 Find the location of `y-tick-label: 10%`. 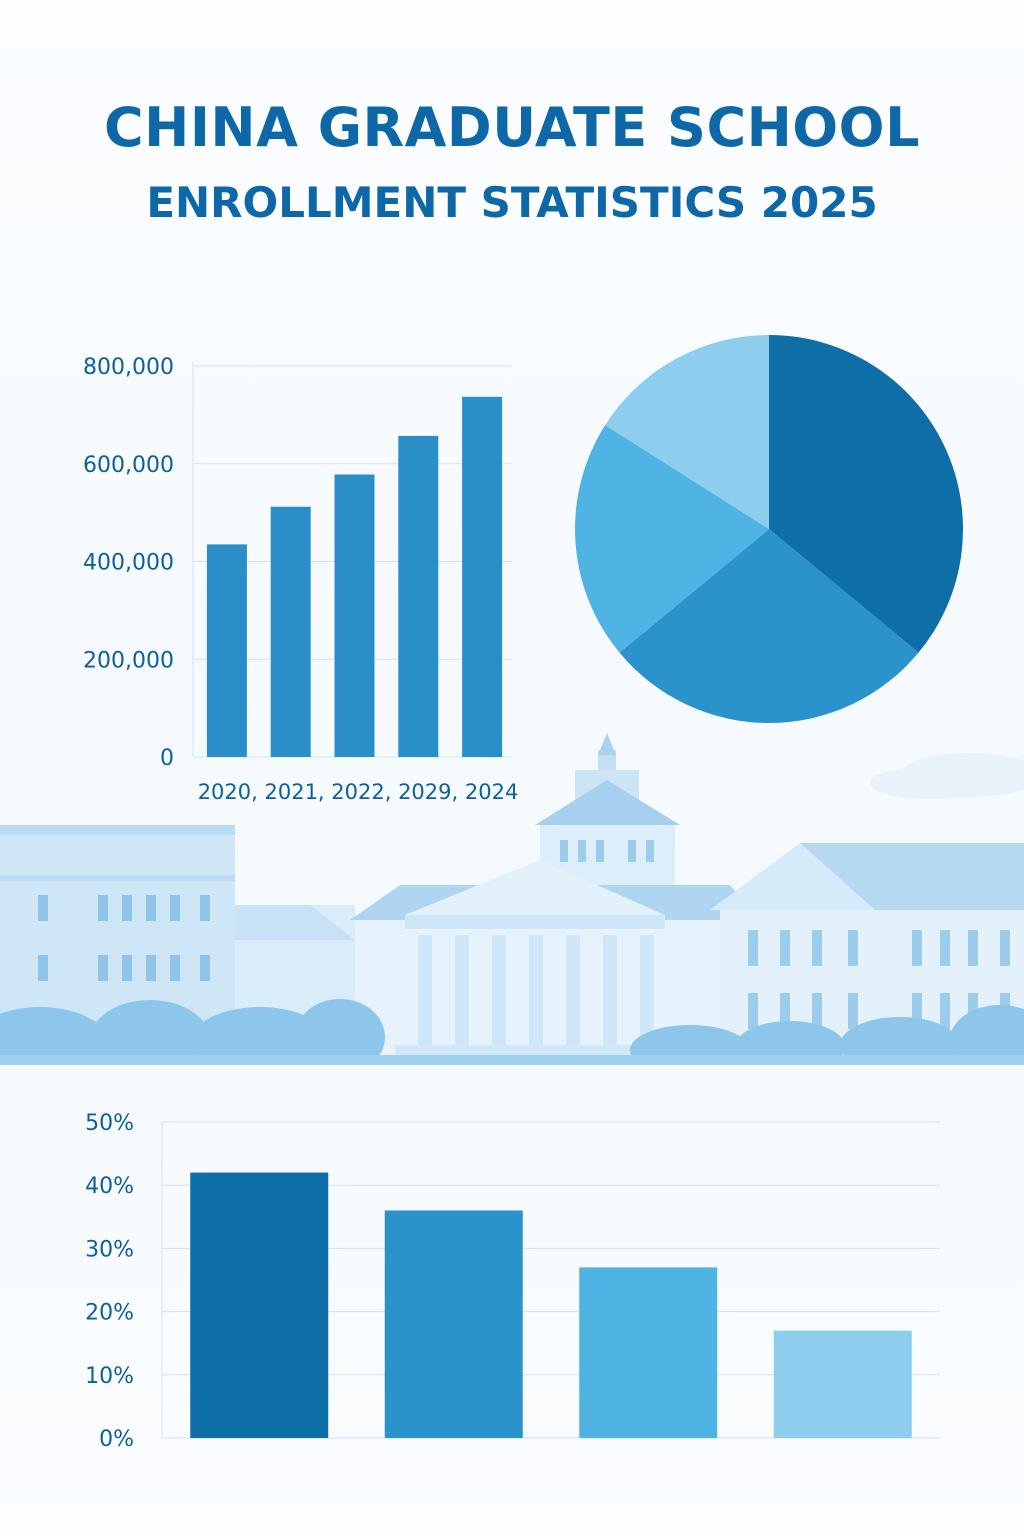

y-tick-label: 10% is located at coordinates (109, 1376).